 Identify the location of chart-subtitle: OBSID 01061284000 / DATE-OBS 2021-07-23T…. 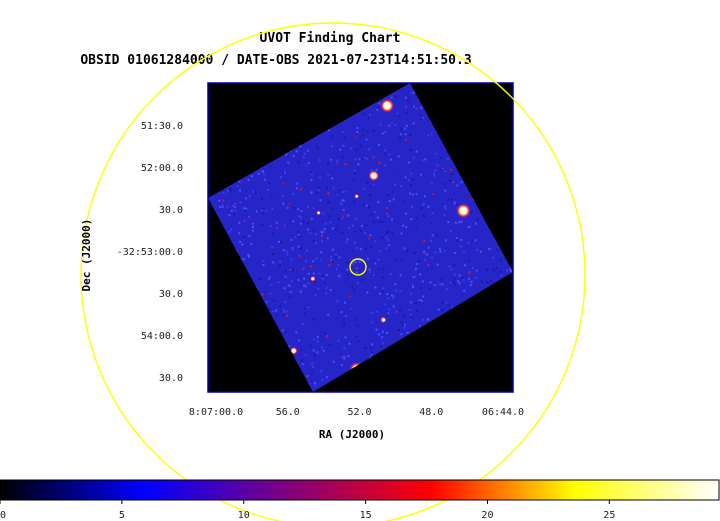
(275, 60).